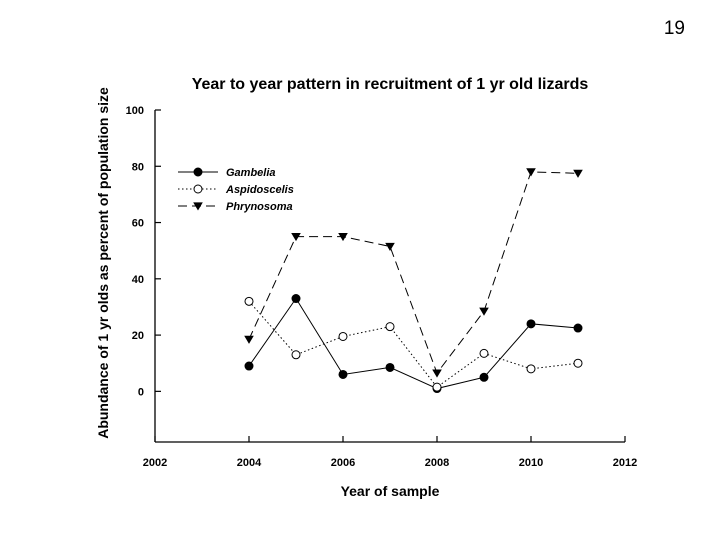 This screenshot has height=540, width=720. I want to click on legend: Gambelia Aspidoscelis Phrynosoma, so click(236, 190).